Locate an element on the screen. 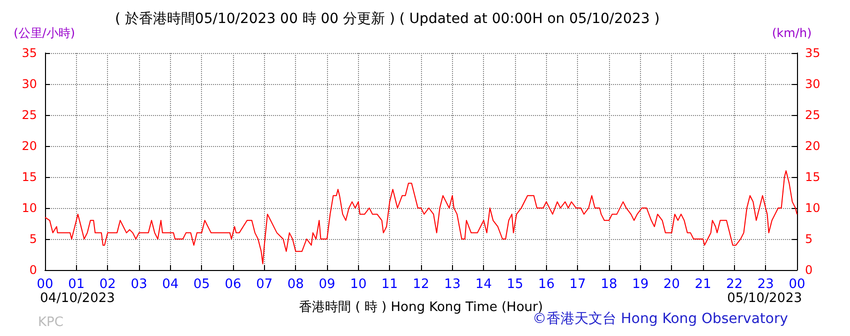  x-tick-label: 23 is located at coordinates (765, 284).